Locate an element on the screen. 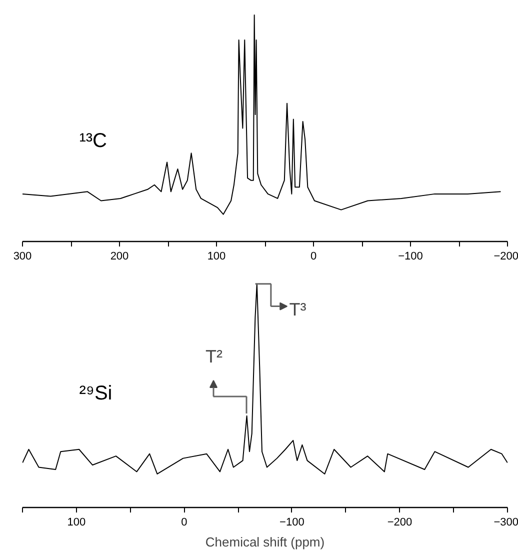 The width and height of the screenshot is (518, 552). x-tick-label: 200 is located at coordinates (119, 256).